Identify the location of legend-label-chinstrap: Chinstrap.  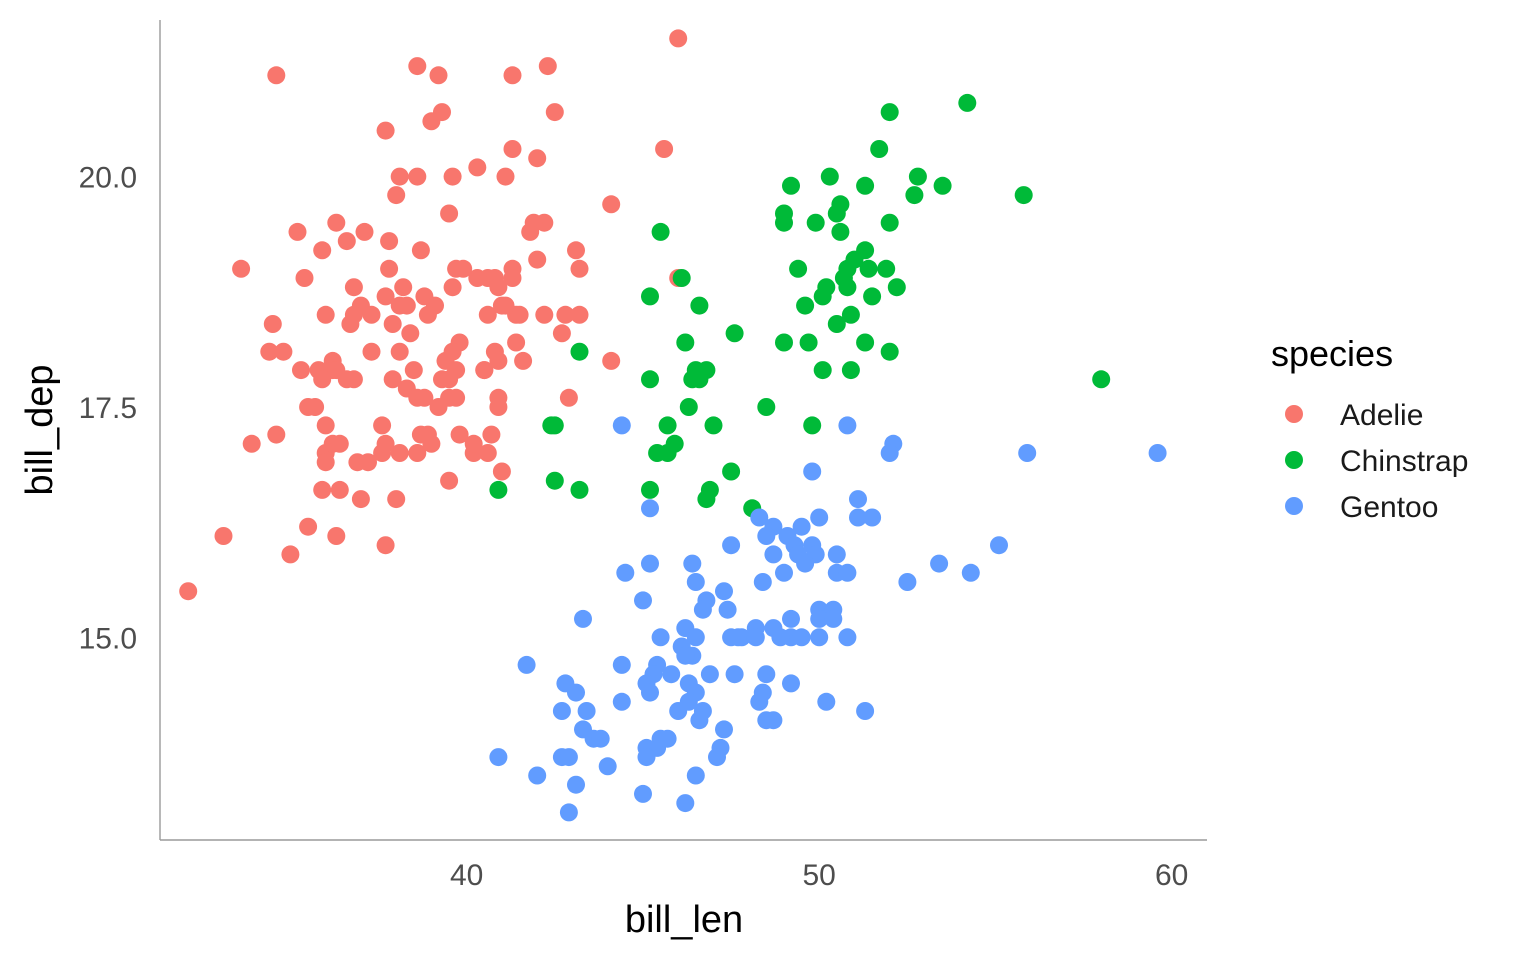
(1404, 461).